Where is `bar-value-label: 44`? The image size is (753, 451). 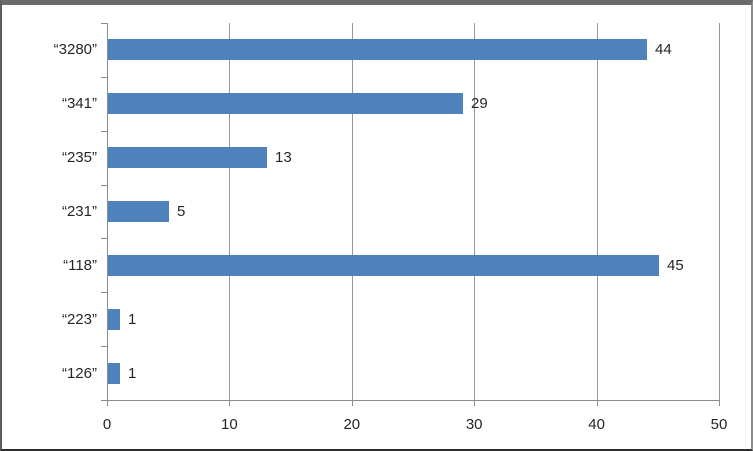 bar-value-label: 44 is located at coordinates (663, 49).